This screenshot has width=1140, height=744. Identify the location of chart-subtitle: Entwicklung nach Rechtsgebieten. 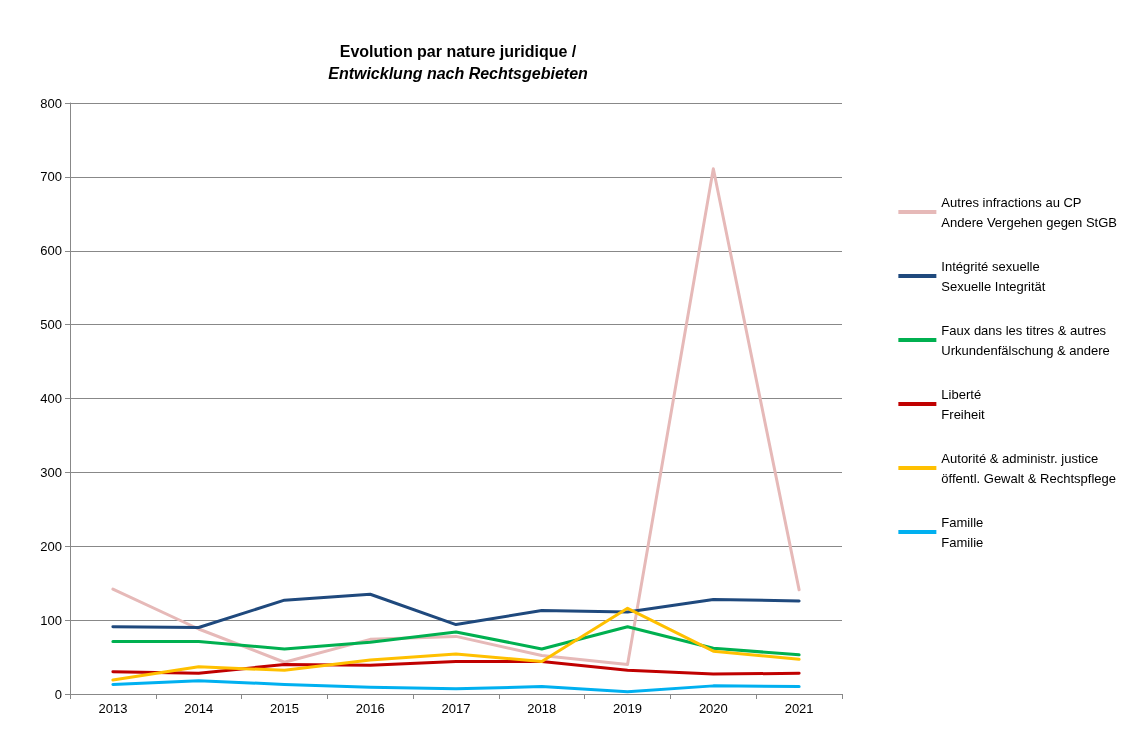
(458, 73).